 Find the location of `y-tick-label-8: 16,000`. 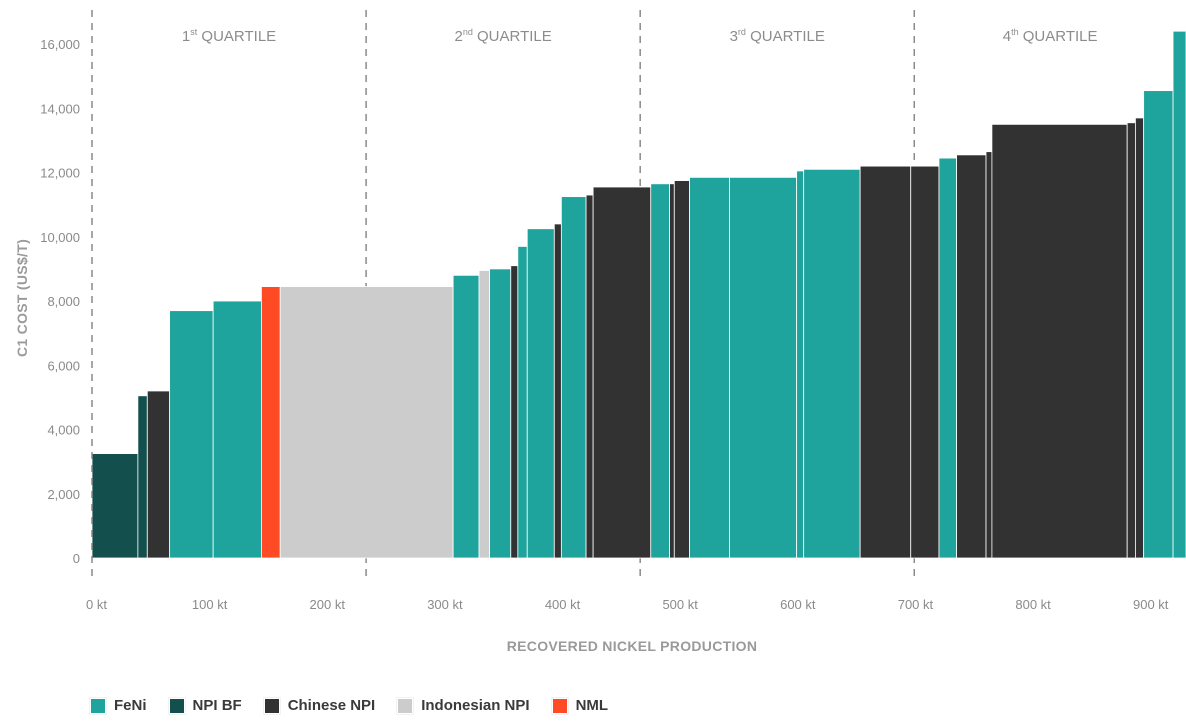

y-tick-label-8: 16,000 is located at coordinates (60, 44).